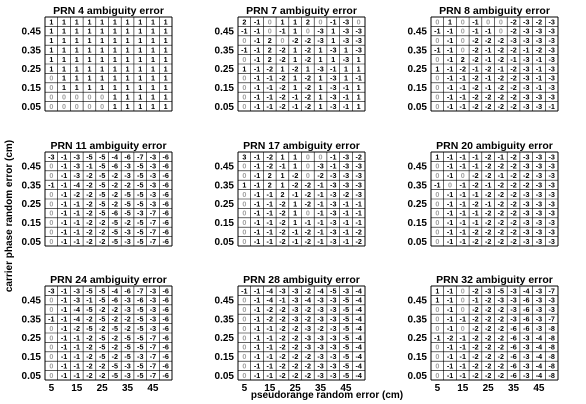 This screenshot has width=586, height=404. Describe the element at coordinates (308, 21) in the screenshot. I see `cell-value: 2` at that location.